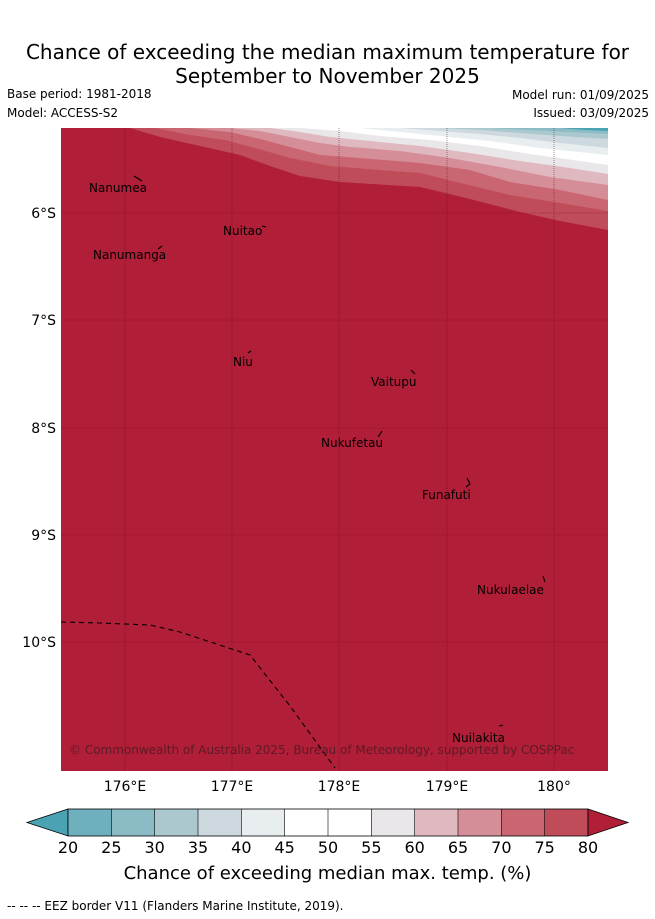  Describe the element at coordinates (608, 822) in the screenshot. I see `colorbar-extend-high` at that location.